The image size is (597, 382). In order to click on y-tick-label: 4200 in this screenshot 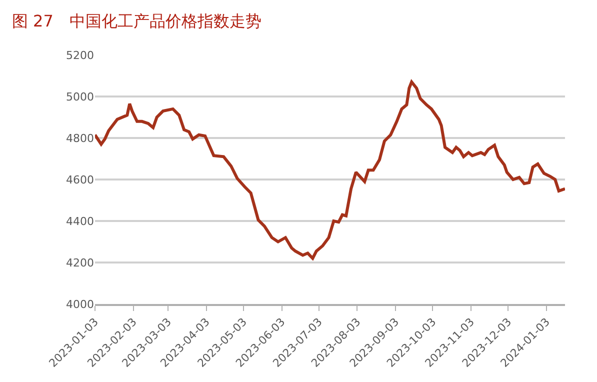, I will do `click(80, 263)`.